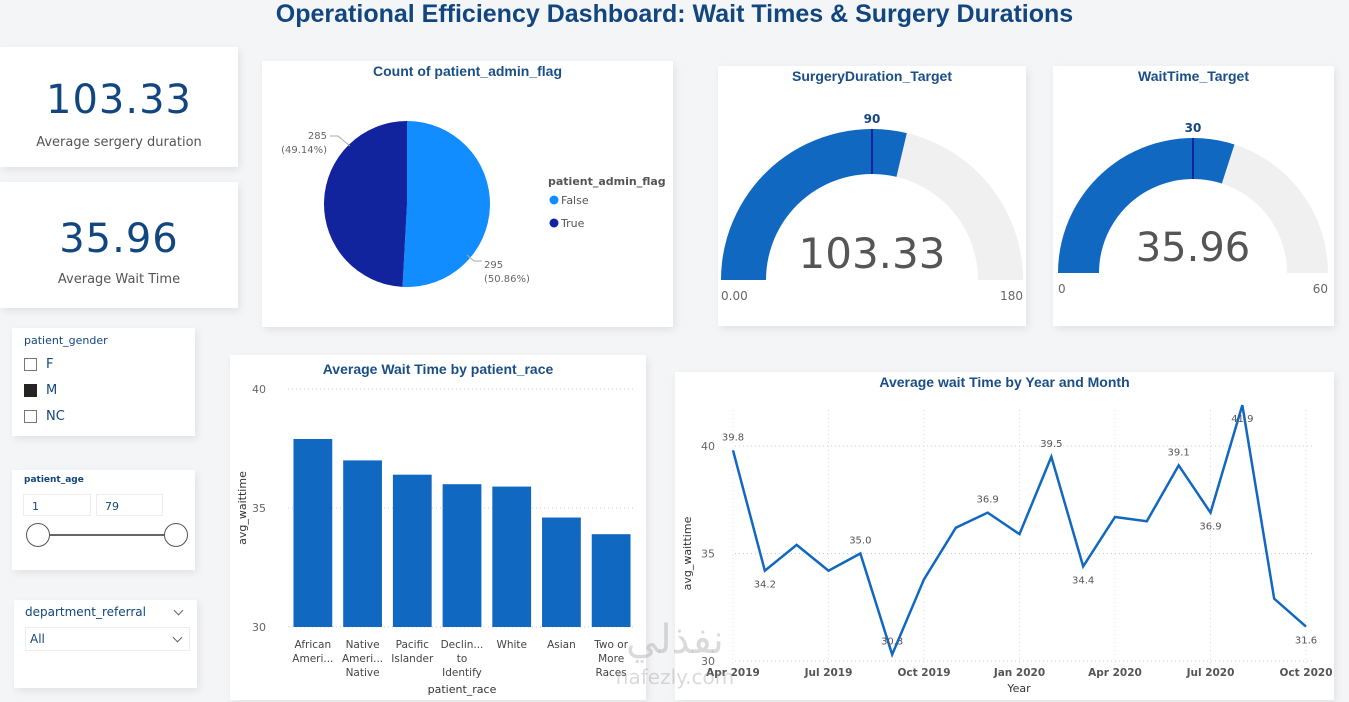 The height and width of the screenshot is (702, 1349). Describe the element at coordinates (607, 181) in the screenshot. I see `pie-legend-title: patient_admin_flag` at that location.